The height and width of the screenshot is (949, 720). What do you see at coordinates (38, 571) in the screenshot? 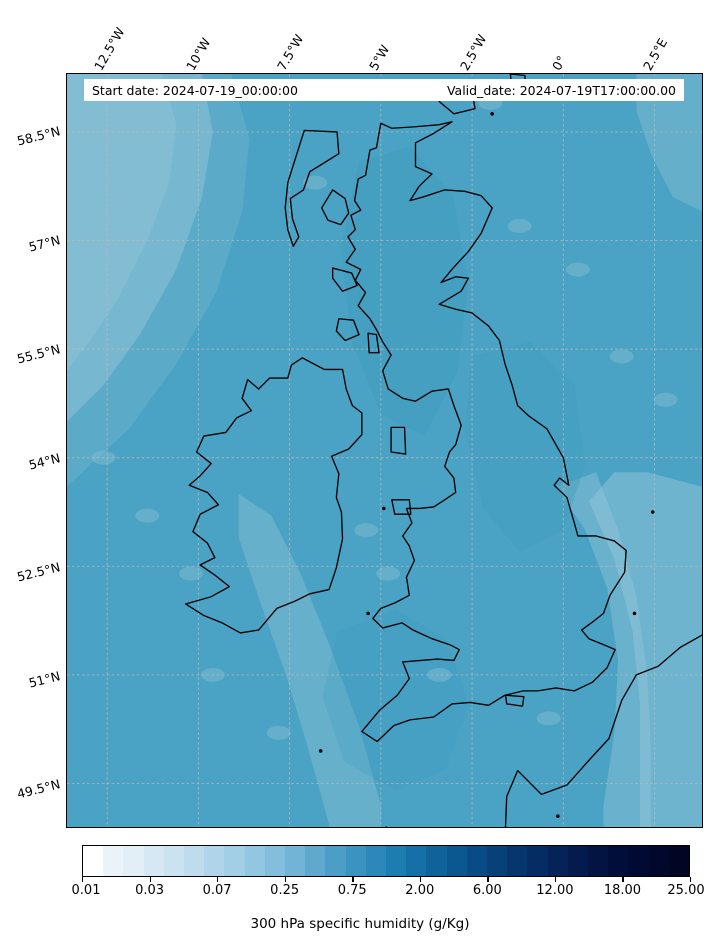
I see `lat-tick-label: 52.5°N` at bounding box center [38, 571].